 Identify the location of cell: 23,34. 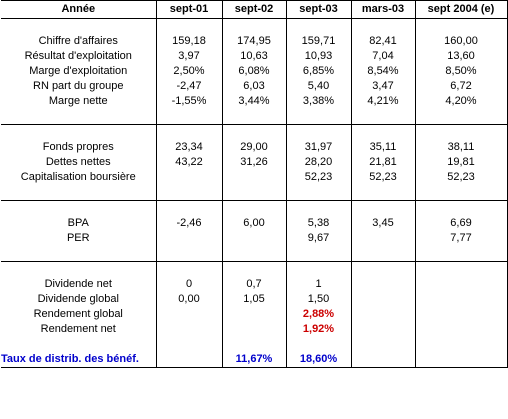
(188, 147).